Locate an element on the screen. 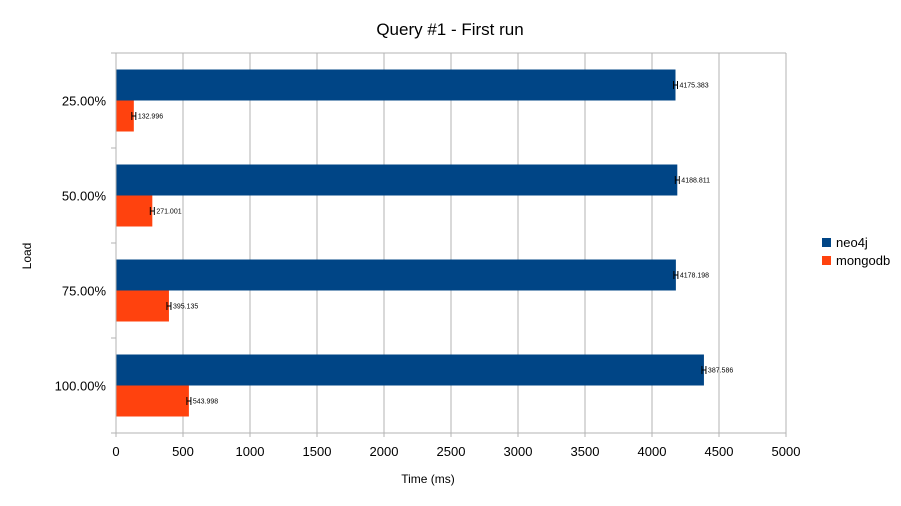  y-tick-label: 25.00% is located at coordinates (84, 101).